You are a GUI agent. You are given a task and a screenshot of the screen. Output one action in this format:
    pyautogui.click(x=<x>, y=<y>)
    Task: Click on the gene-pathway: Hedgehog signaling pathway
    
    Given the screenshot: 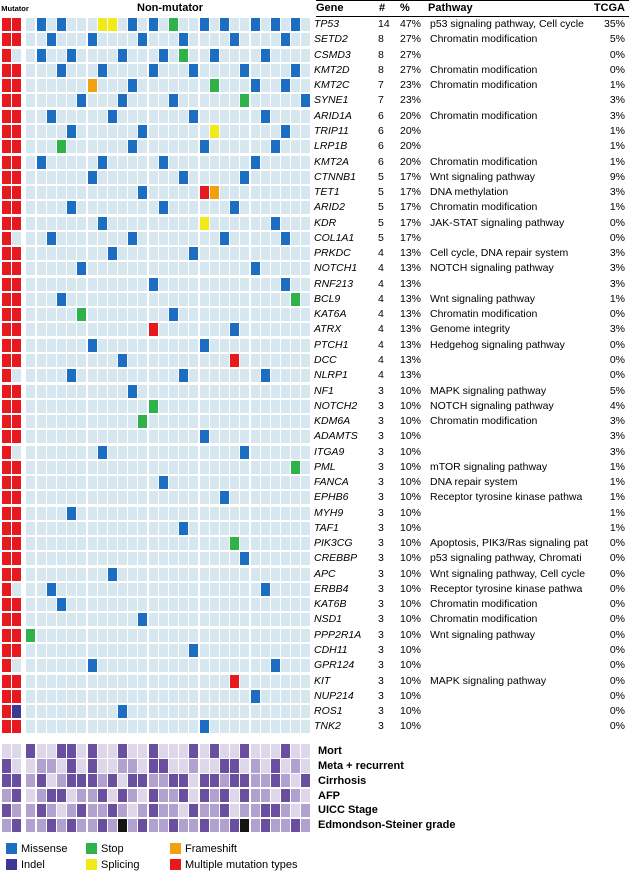 What is the action you would take?
    pyautogui.click(x=497, y=344)
    